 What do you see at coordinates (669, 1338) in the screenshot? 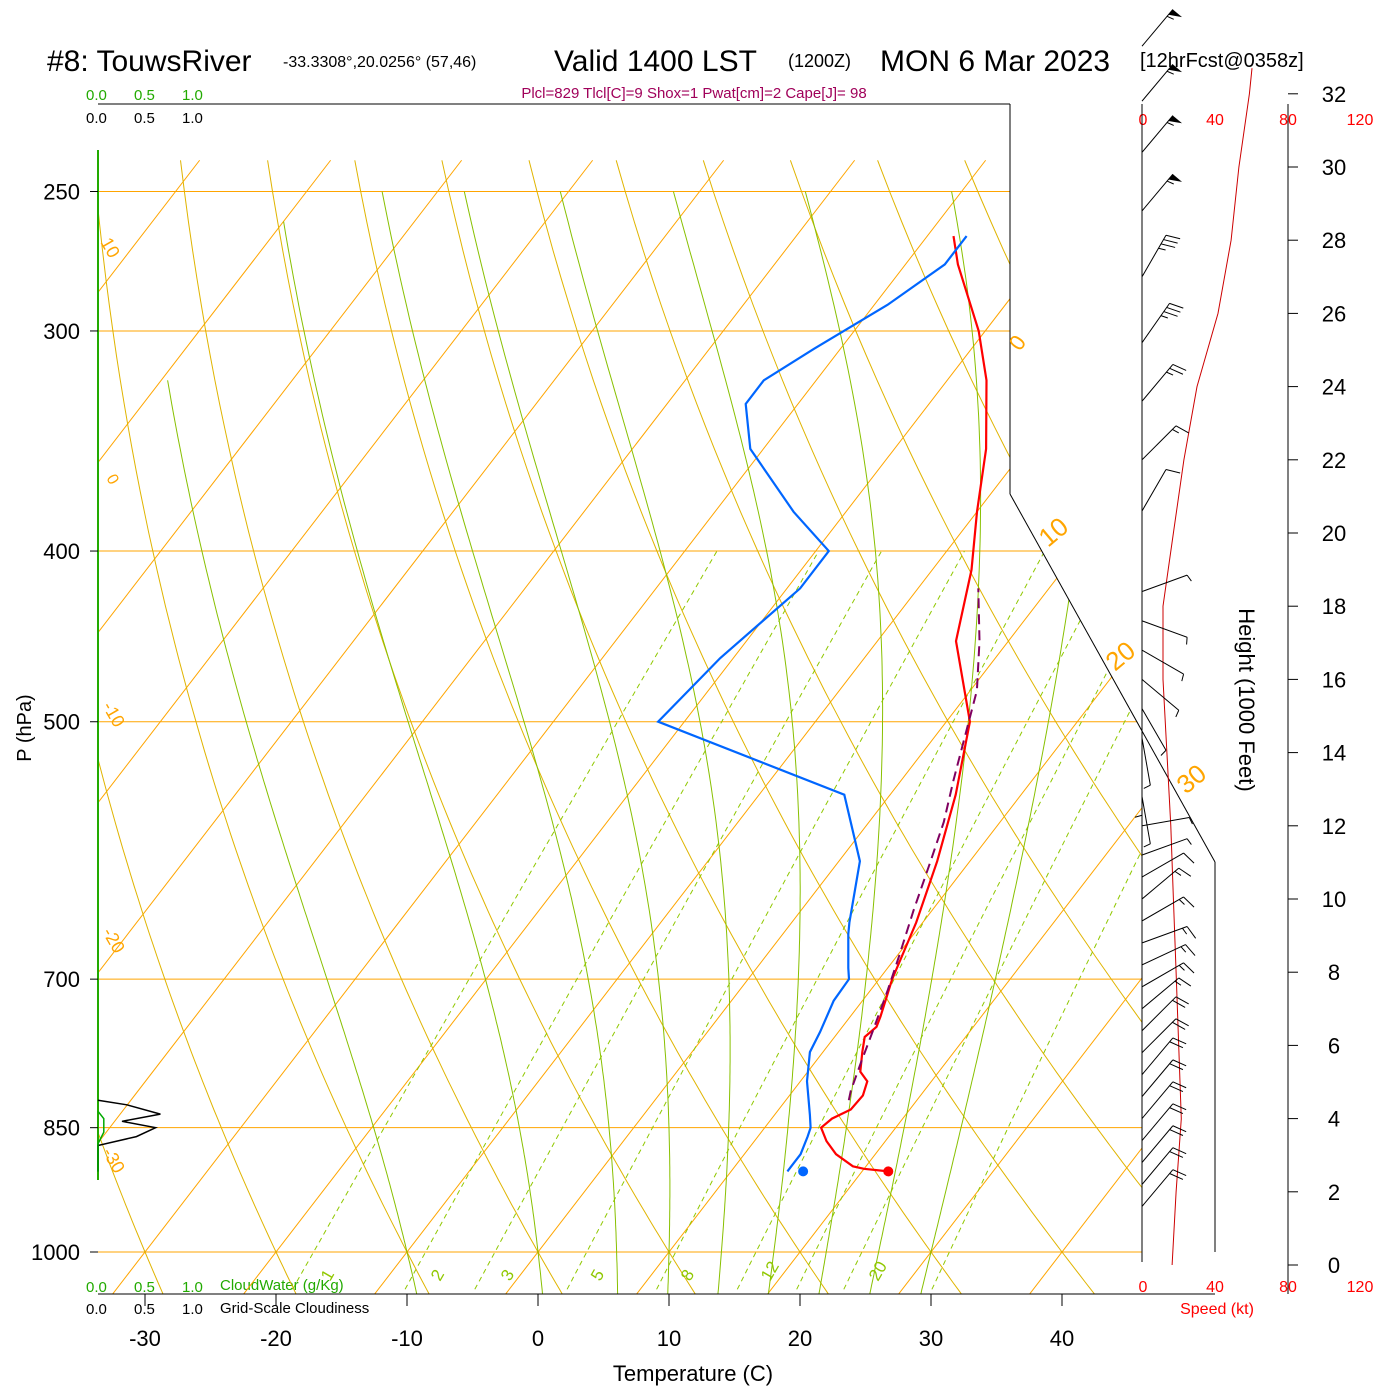
I see `x-tick-label: 10` at bounding box center [669, 1338].